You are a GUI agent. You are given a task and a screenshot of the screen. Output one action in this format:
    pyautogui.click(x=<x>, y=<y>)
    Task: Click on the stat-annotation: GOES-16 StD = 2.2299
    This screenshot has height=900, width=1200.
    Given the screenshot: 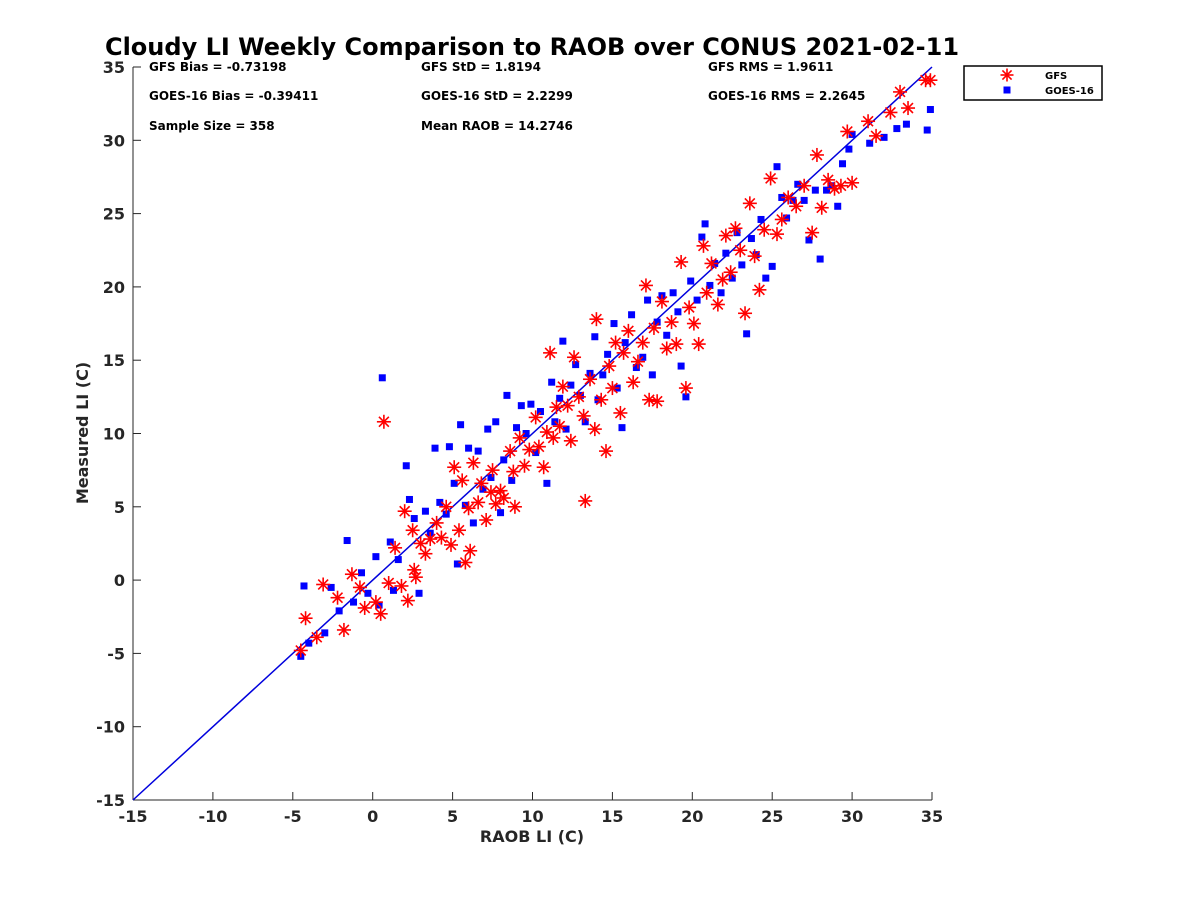 What is the action you would take?
    pyautogui.click(x=497, y=96)
    